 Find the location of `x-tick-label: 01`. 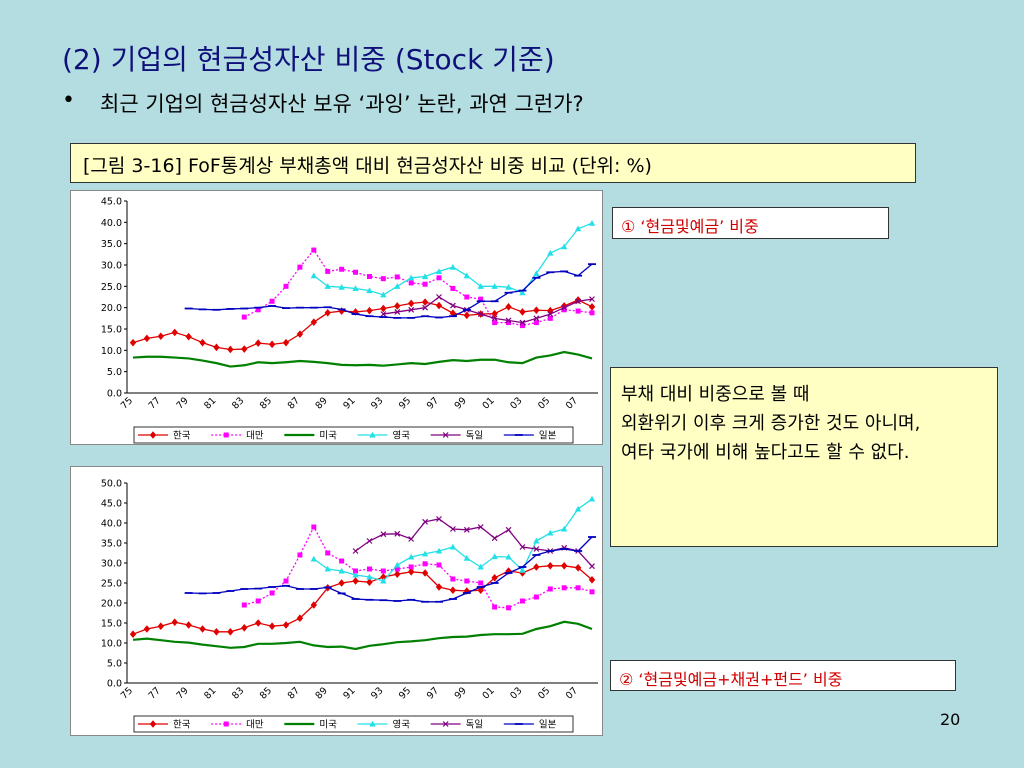

x-tick-label: 01 is located at coordinates (488, 693).